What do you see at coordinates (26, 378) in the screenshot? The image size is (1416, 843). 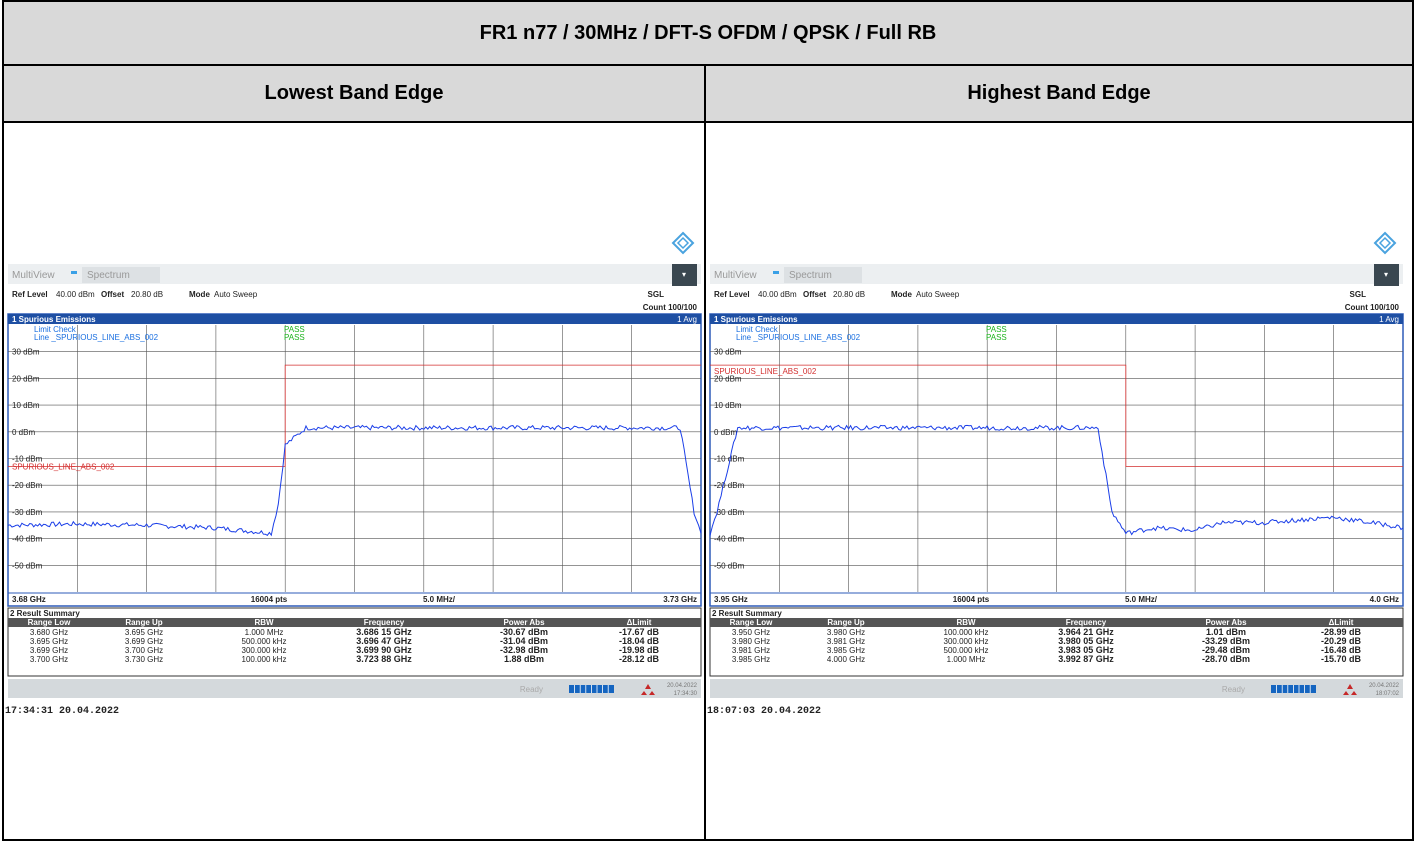 I see `y-tick-label: 20 dBm` at bounding box center [26, 378].